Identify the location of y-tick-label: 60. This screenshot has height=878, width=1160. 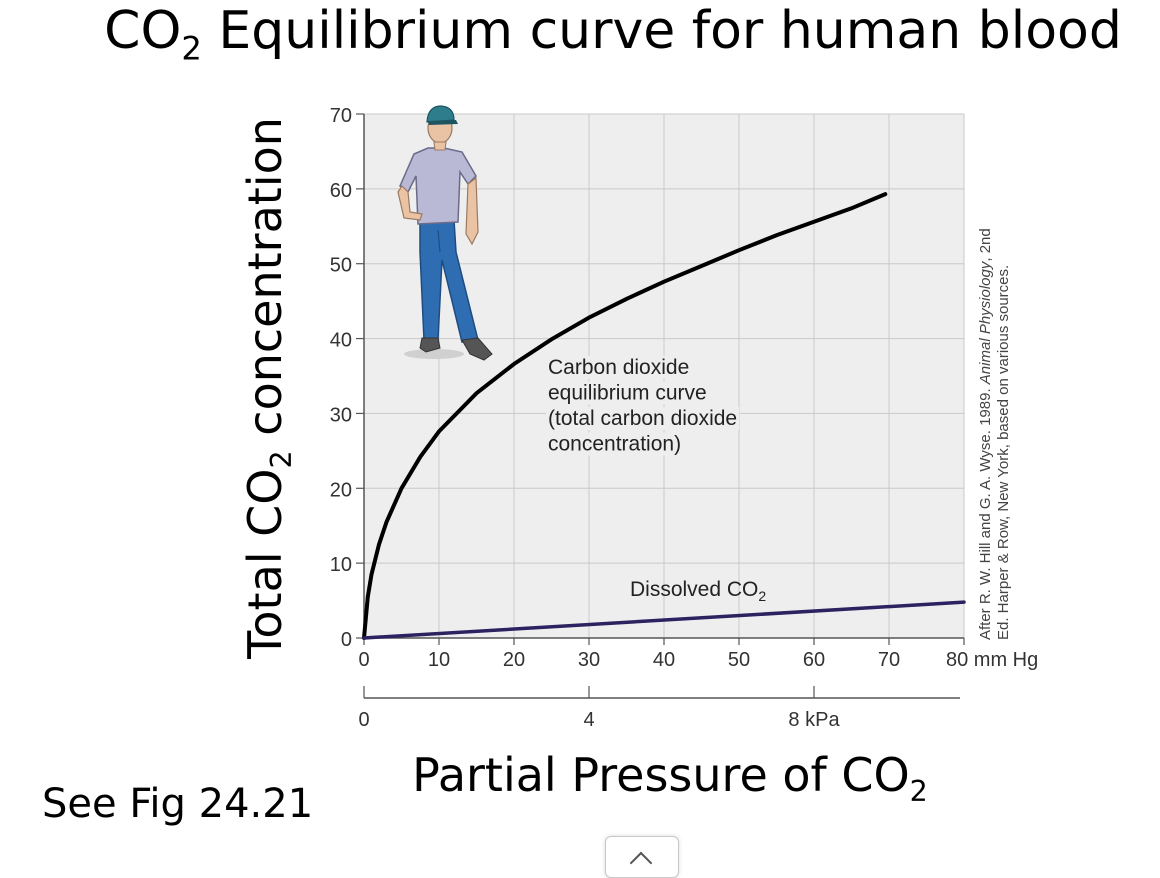
(341, 191).